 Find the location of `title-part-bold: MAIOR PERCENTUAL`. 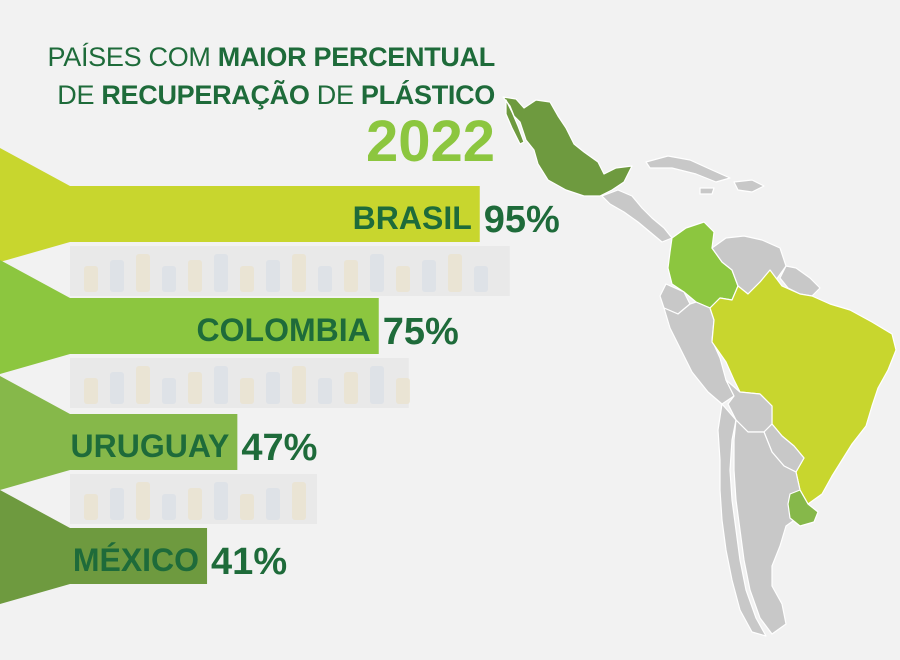

title-part-bold: MAIOR PERCENTUAL is located at coordinates (356, 57).